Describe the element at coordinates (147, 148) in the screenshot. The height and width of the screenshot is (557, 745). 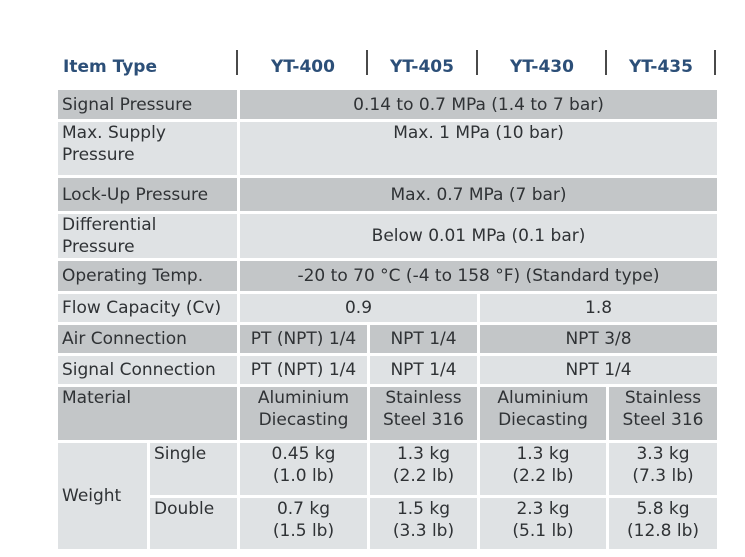
I see `row-label: Max. Supply Pressure` at that location.